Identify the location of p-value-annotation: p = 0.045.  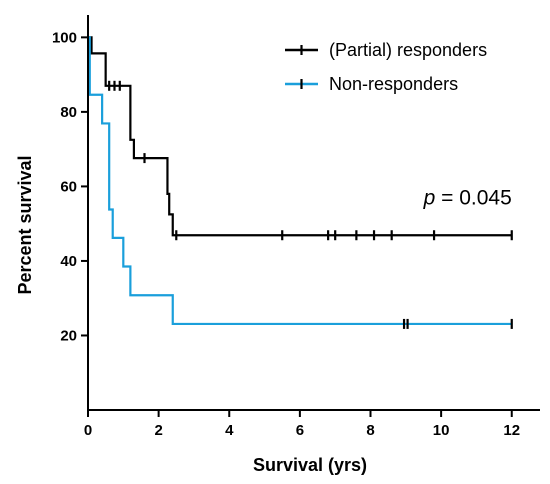
(467, 198).